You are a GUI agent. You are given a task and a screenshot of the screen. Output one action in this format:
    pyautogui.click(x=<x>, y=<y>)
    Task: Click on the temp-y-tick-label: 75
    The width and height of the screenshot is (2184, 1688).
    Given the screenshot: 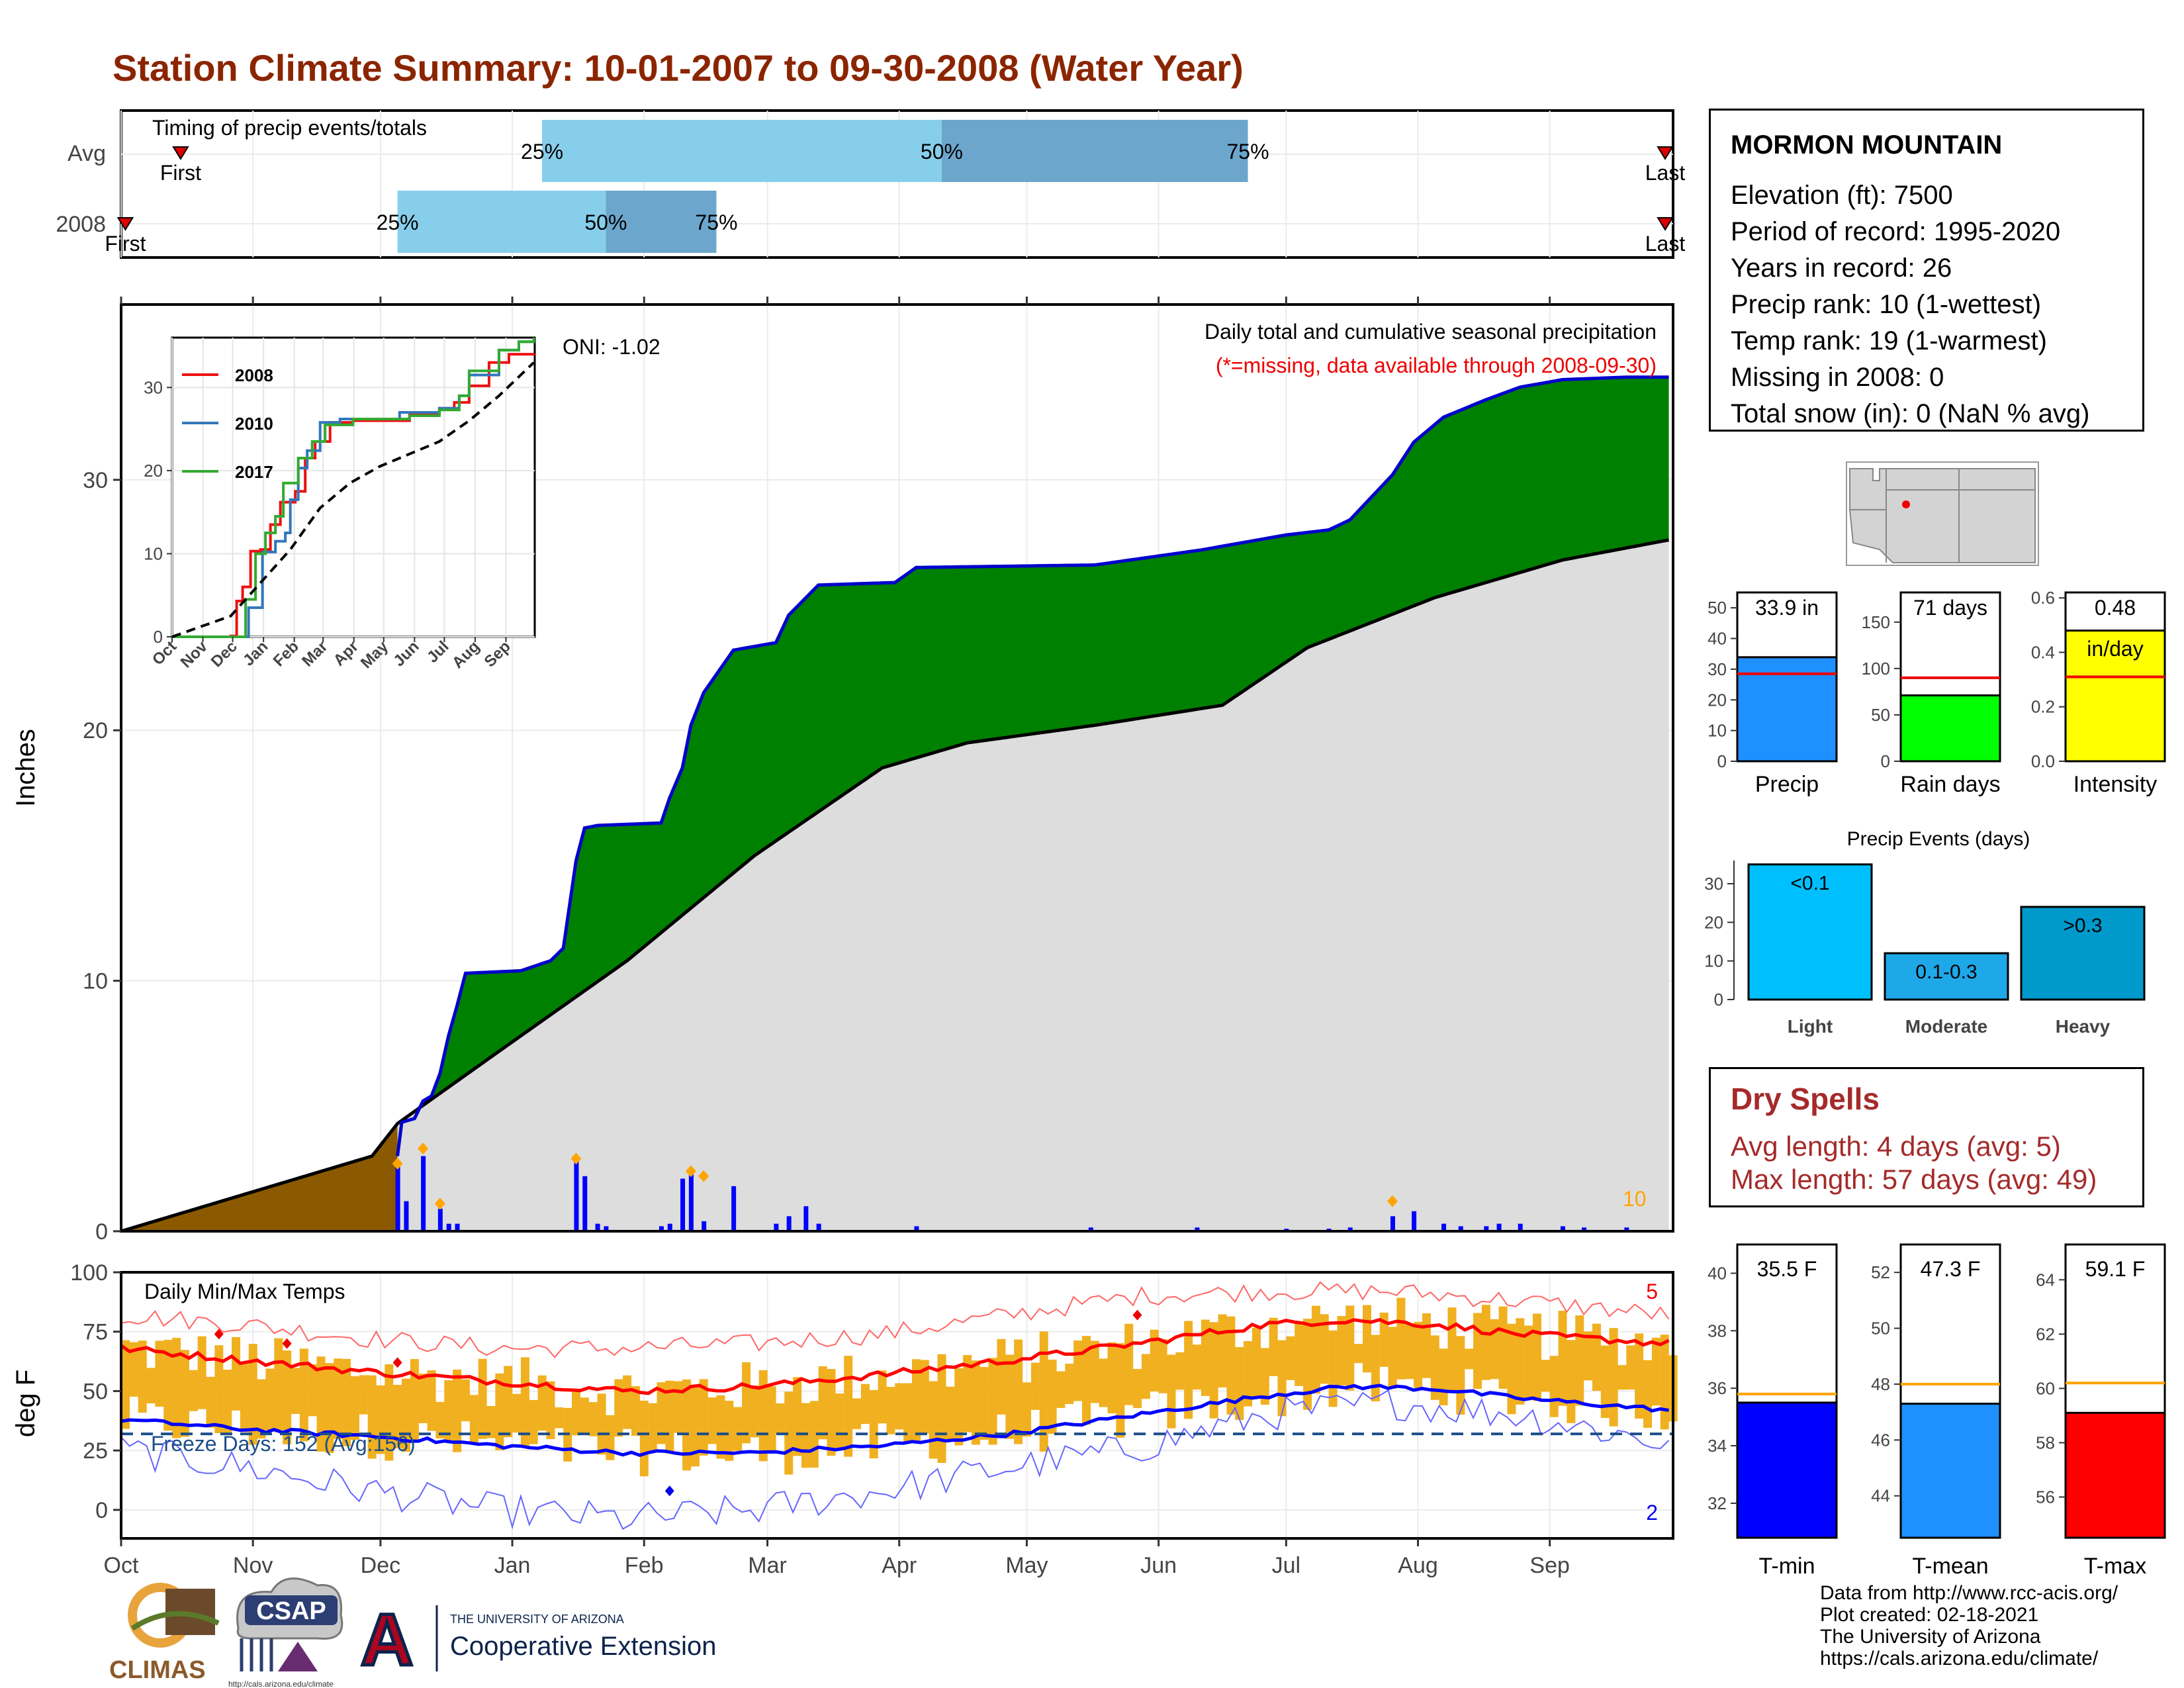 What is the action you would take?
    pyautogui.click(x=95, y=1332)
    